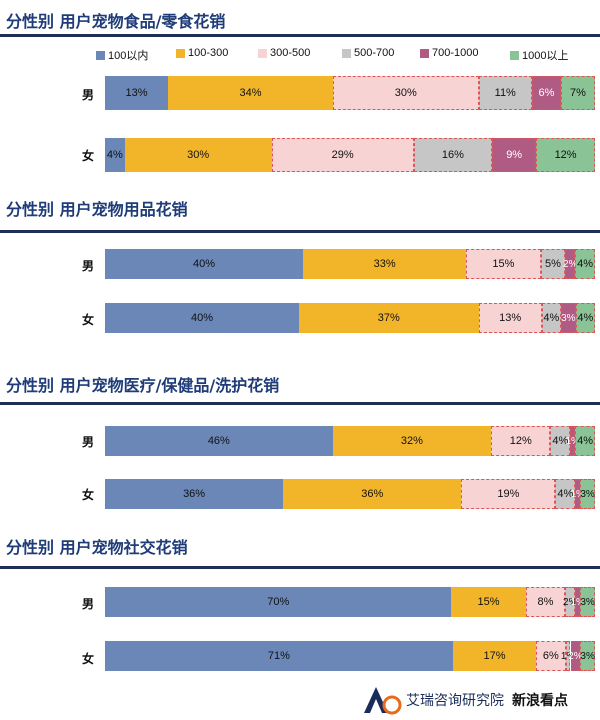  I want to click on seg-100-300: 36%, so click(372, 494).